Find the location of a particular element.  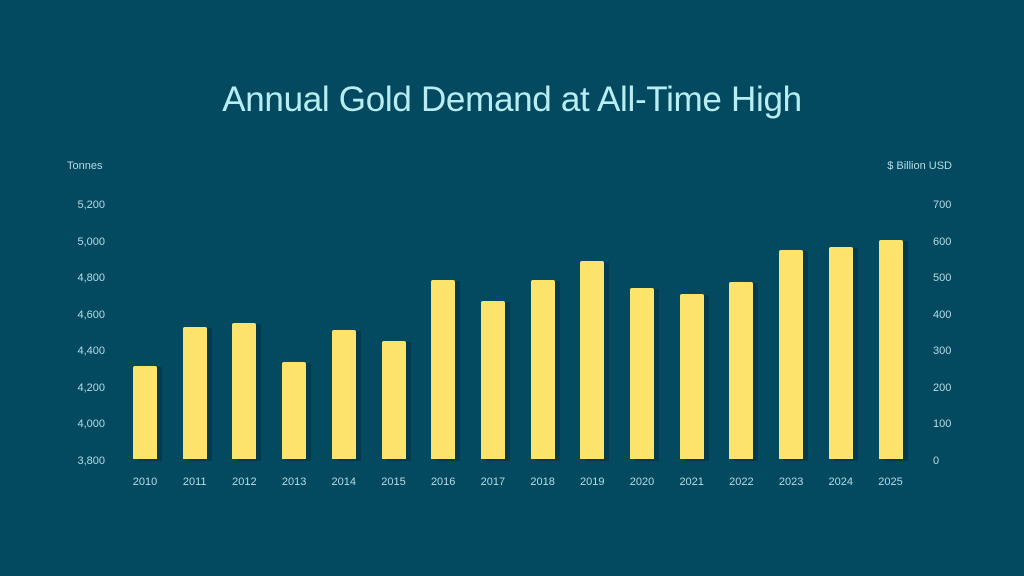

bar-2014 is located at coordinates (346, 394).